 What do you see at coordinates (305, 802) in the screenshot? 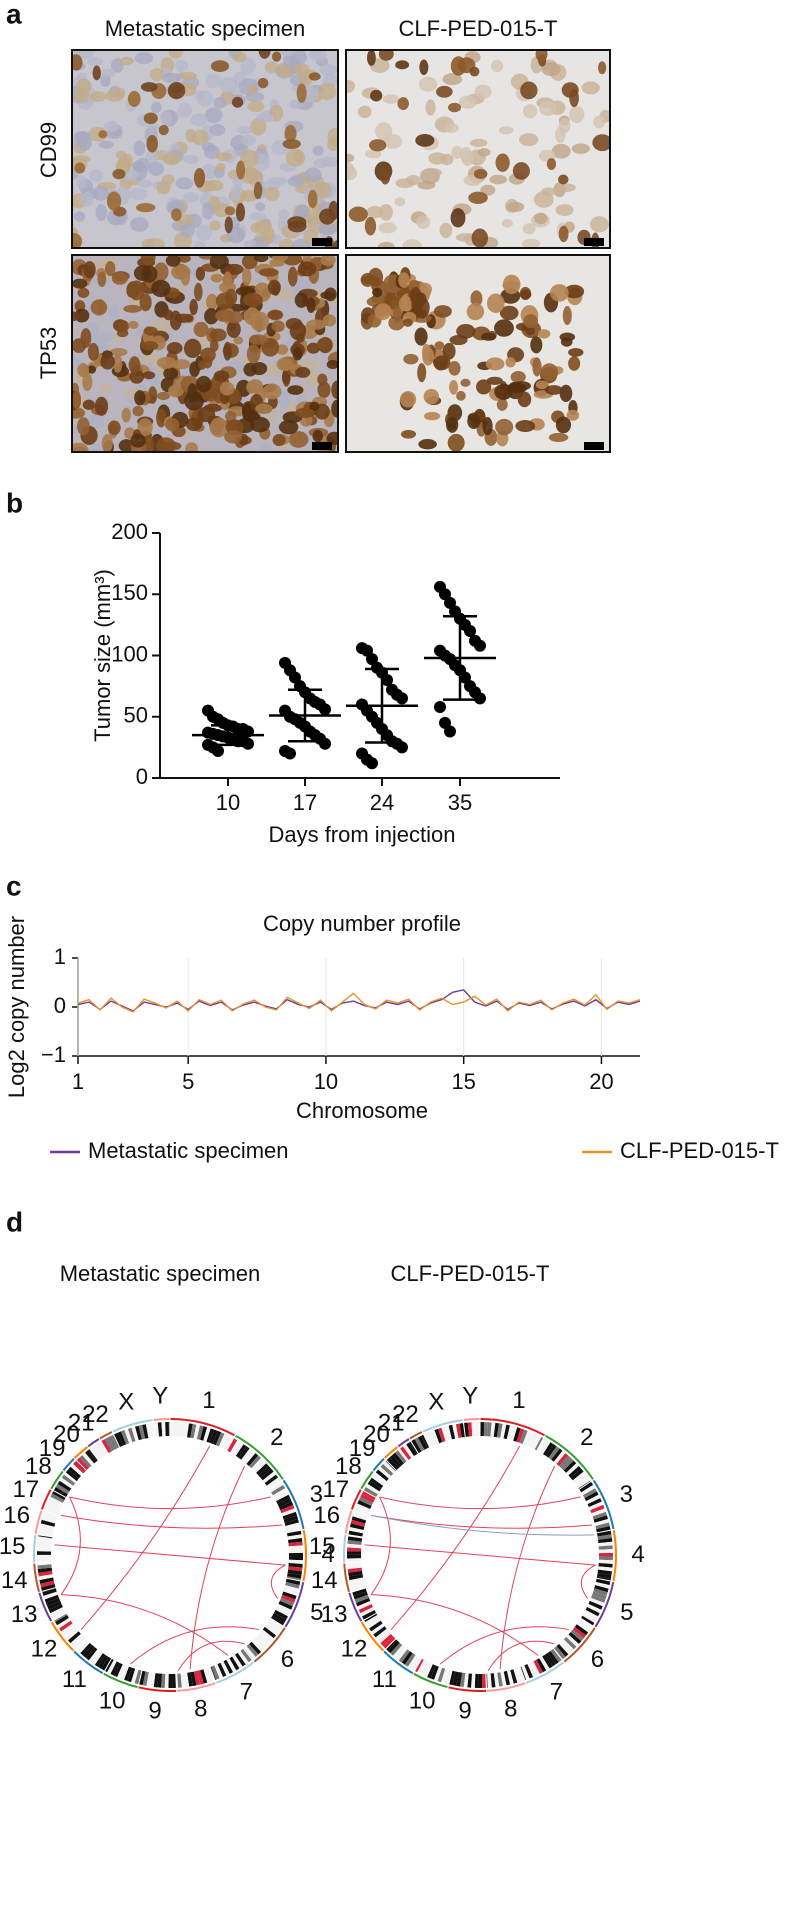
I see `x-tick-label: 17` at bounding box center [305, 802].